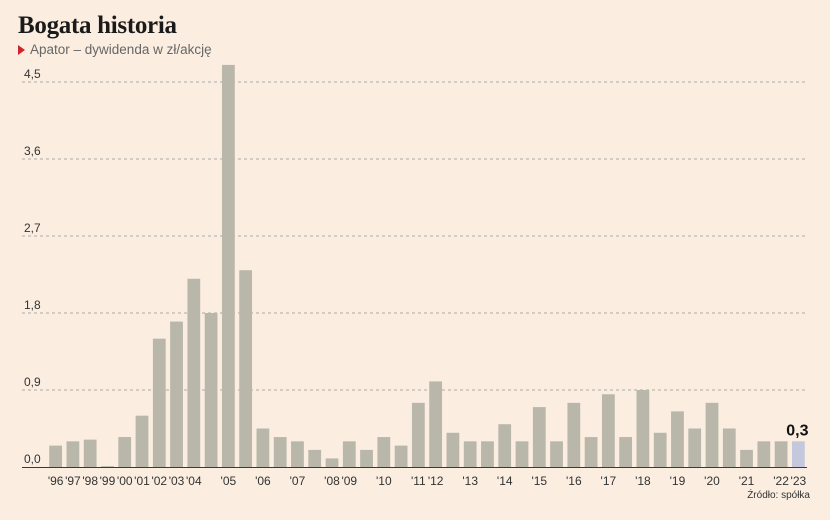 This screenshot has height=520, width=830. What do you see at coordinates (747, 481) in the screenshot?
I see `x-tick-label: '21` at bounding box center [747, 481].